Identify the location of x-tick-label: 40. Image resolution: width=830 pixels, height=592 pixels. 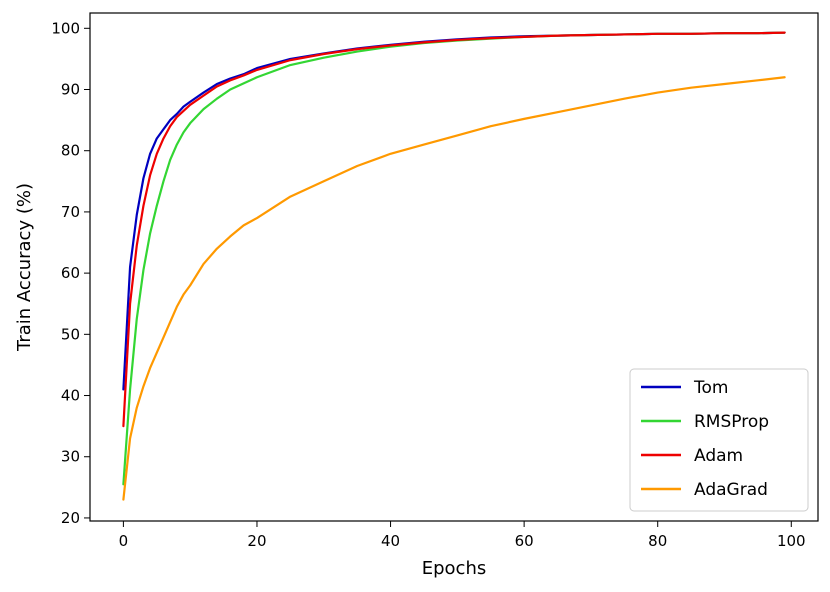
(390, 541).